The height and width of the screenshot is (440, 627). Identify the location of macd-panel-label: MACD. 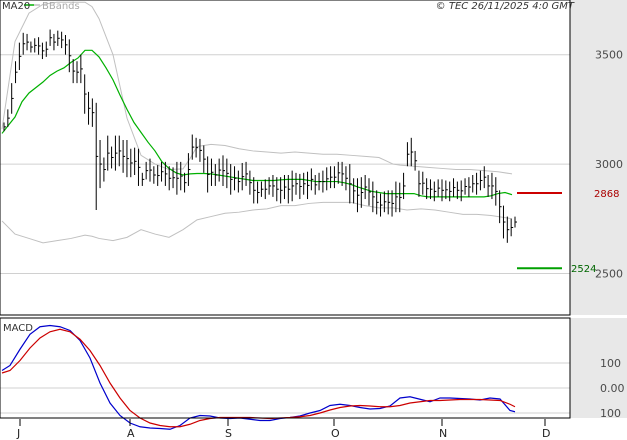
(18, 328).